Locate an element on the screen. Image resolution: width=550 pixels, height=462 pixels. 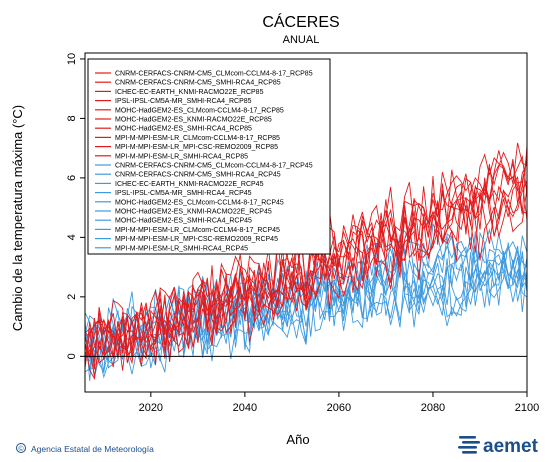
y-axis: 0 2 4 6 8 10 is located at coordinates (75, 206).